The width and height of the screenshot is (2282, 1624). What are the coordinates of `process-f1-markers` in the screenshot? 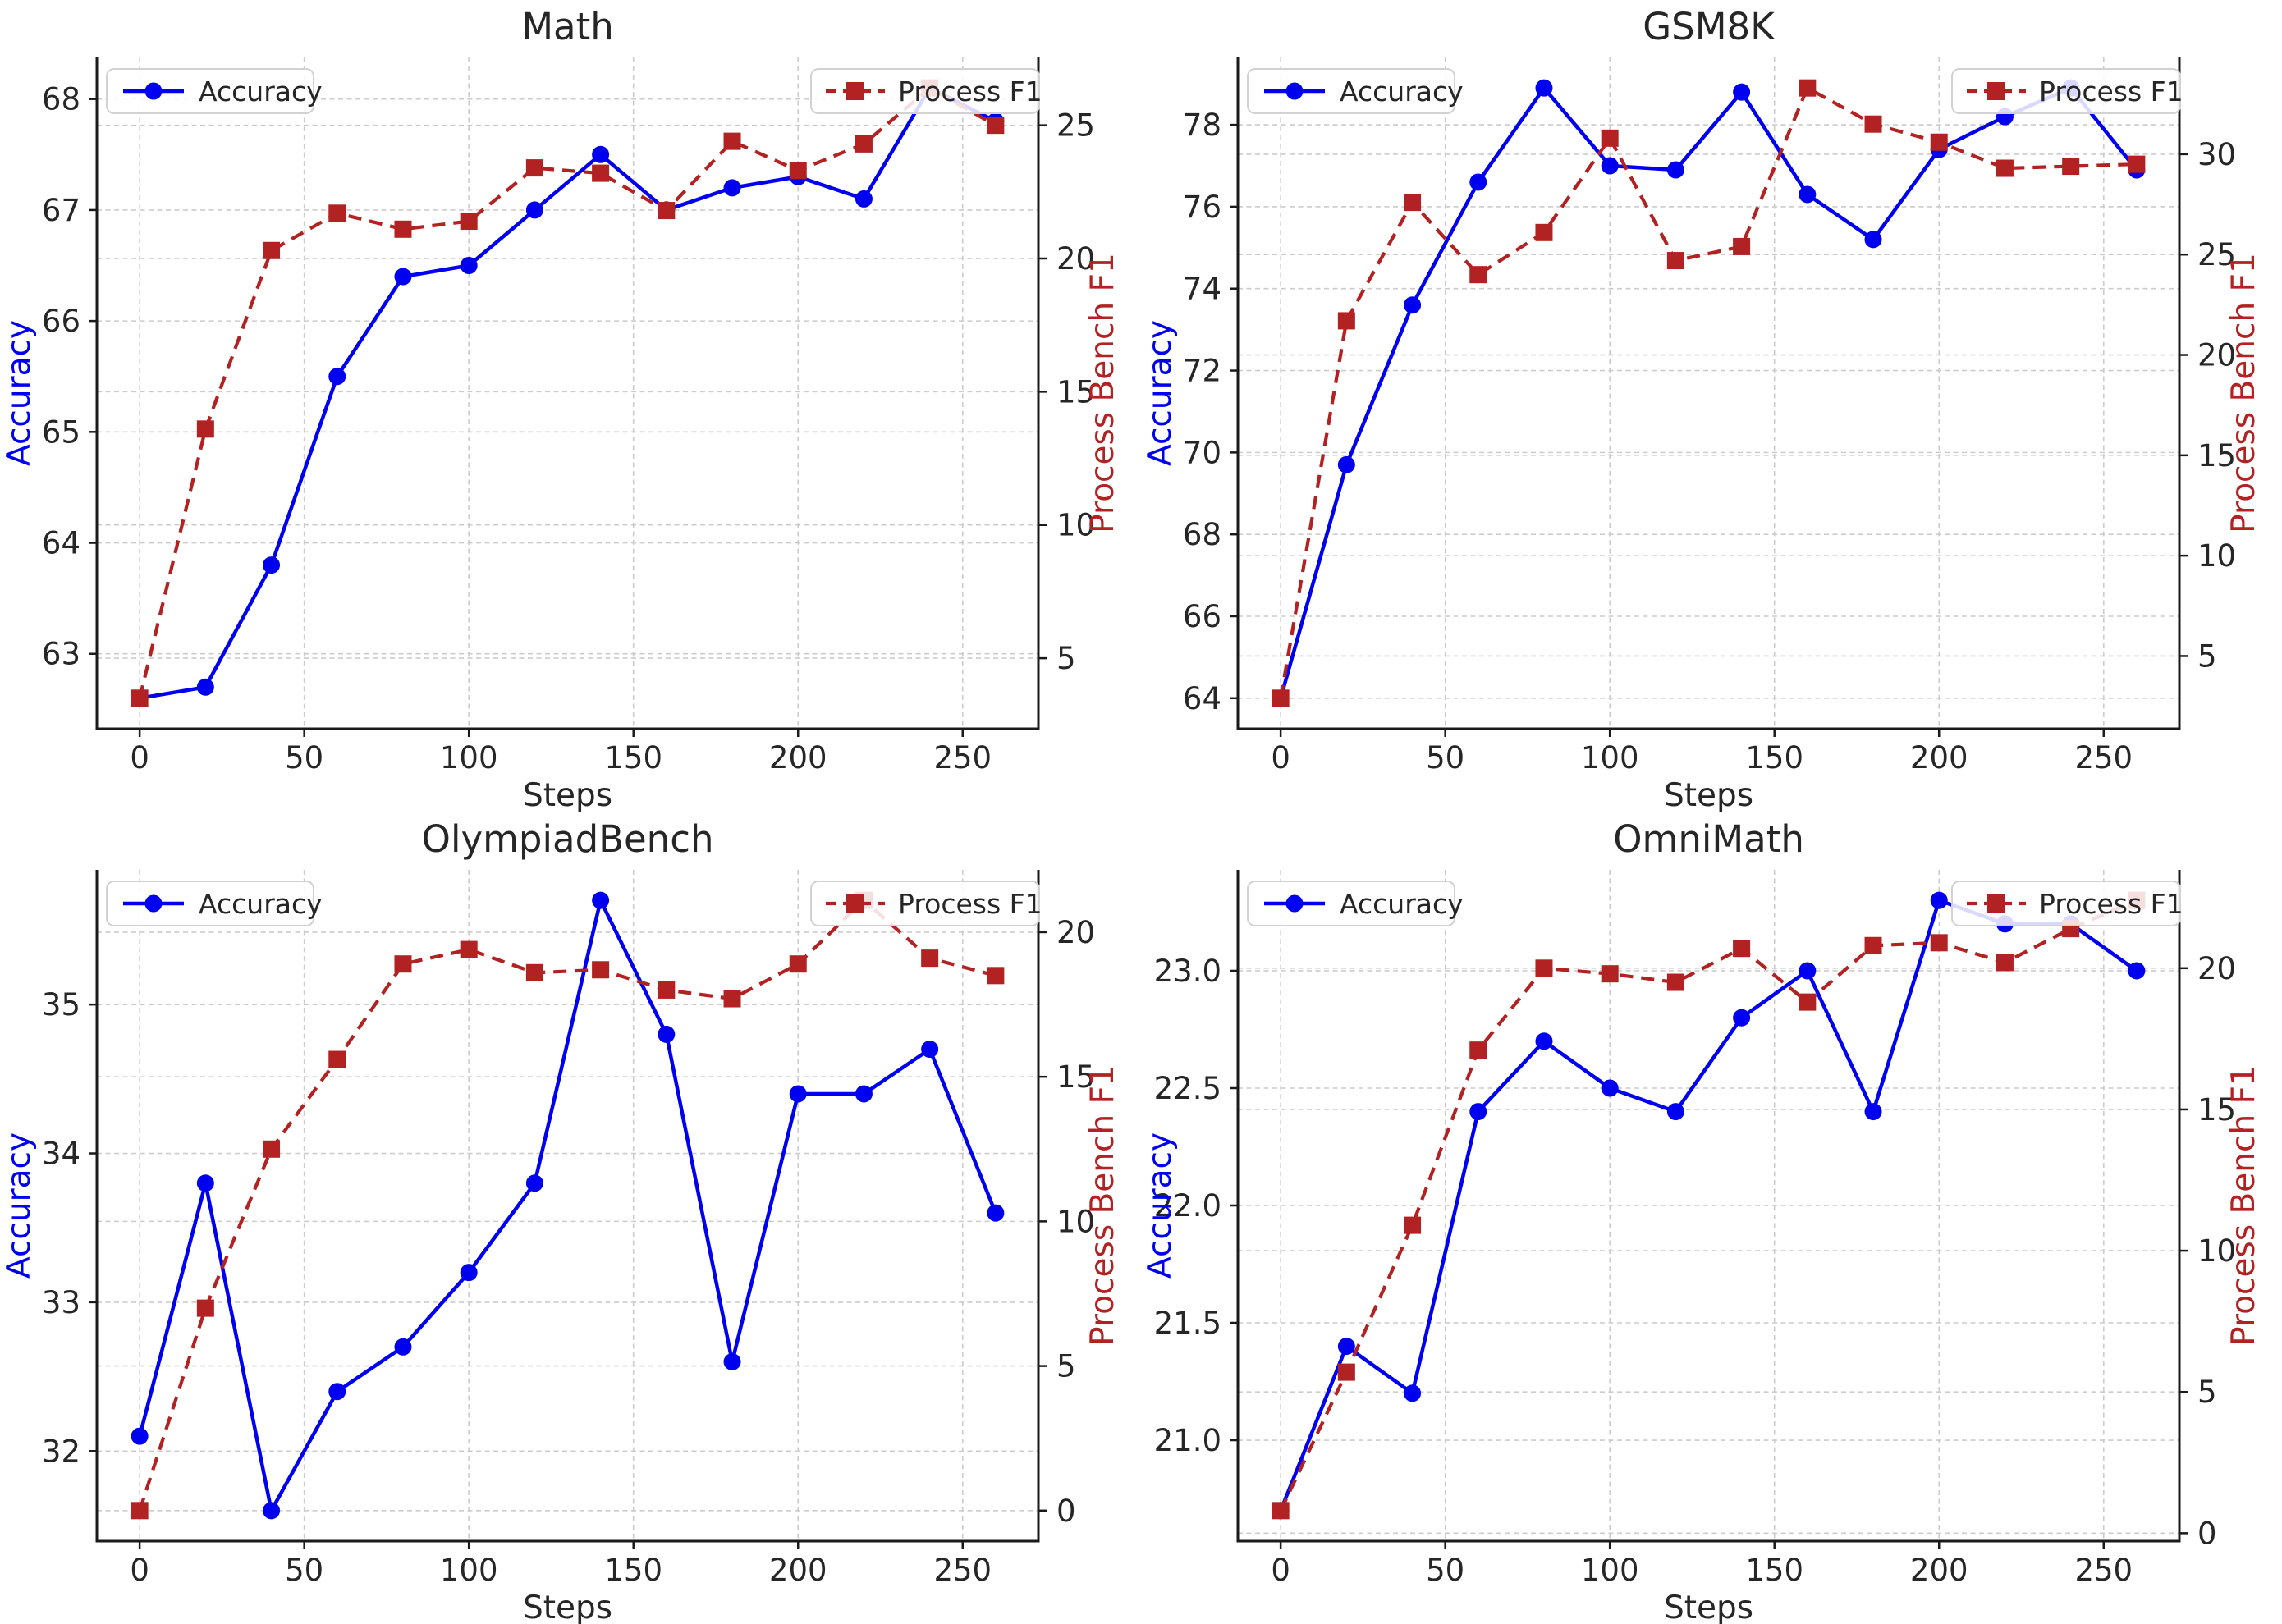 It's located at (568, 393).